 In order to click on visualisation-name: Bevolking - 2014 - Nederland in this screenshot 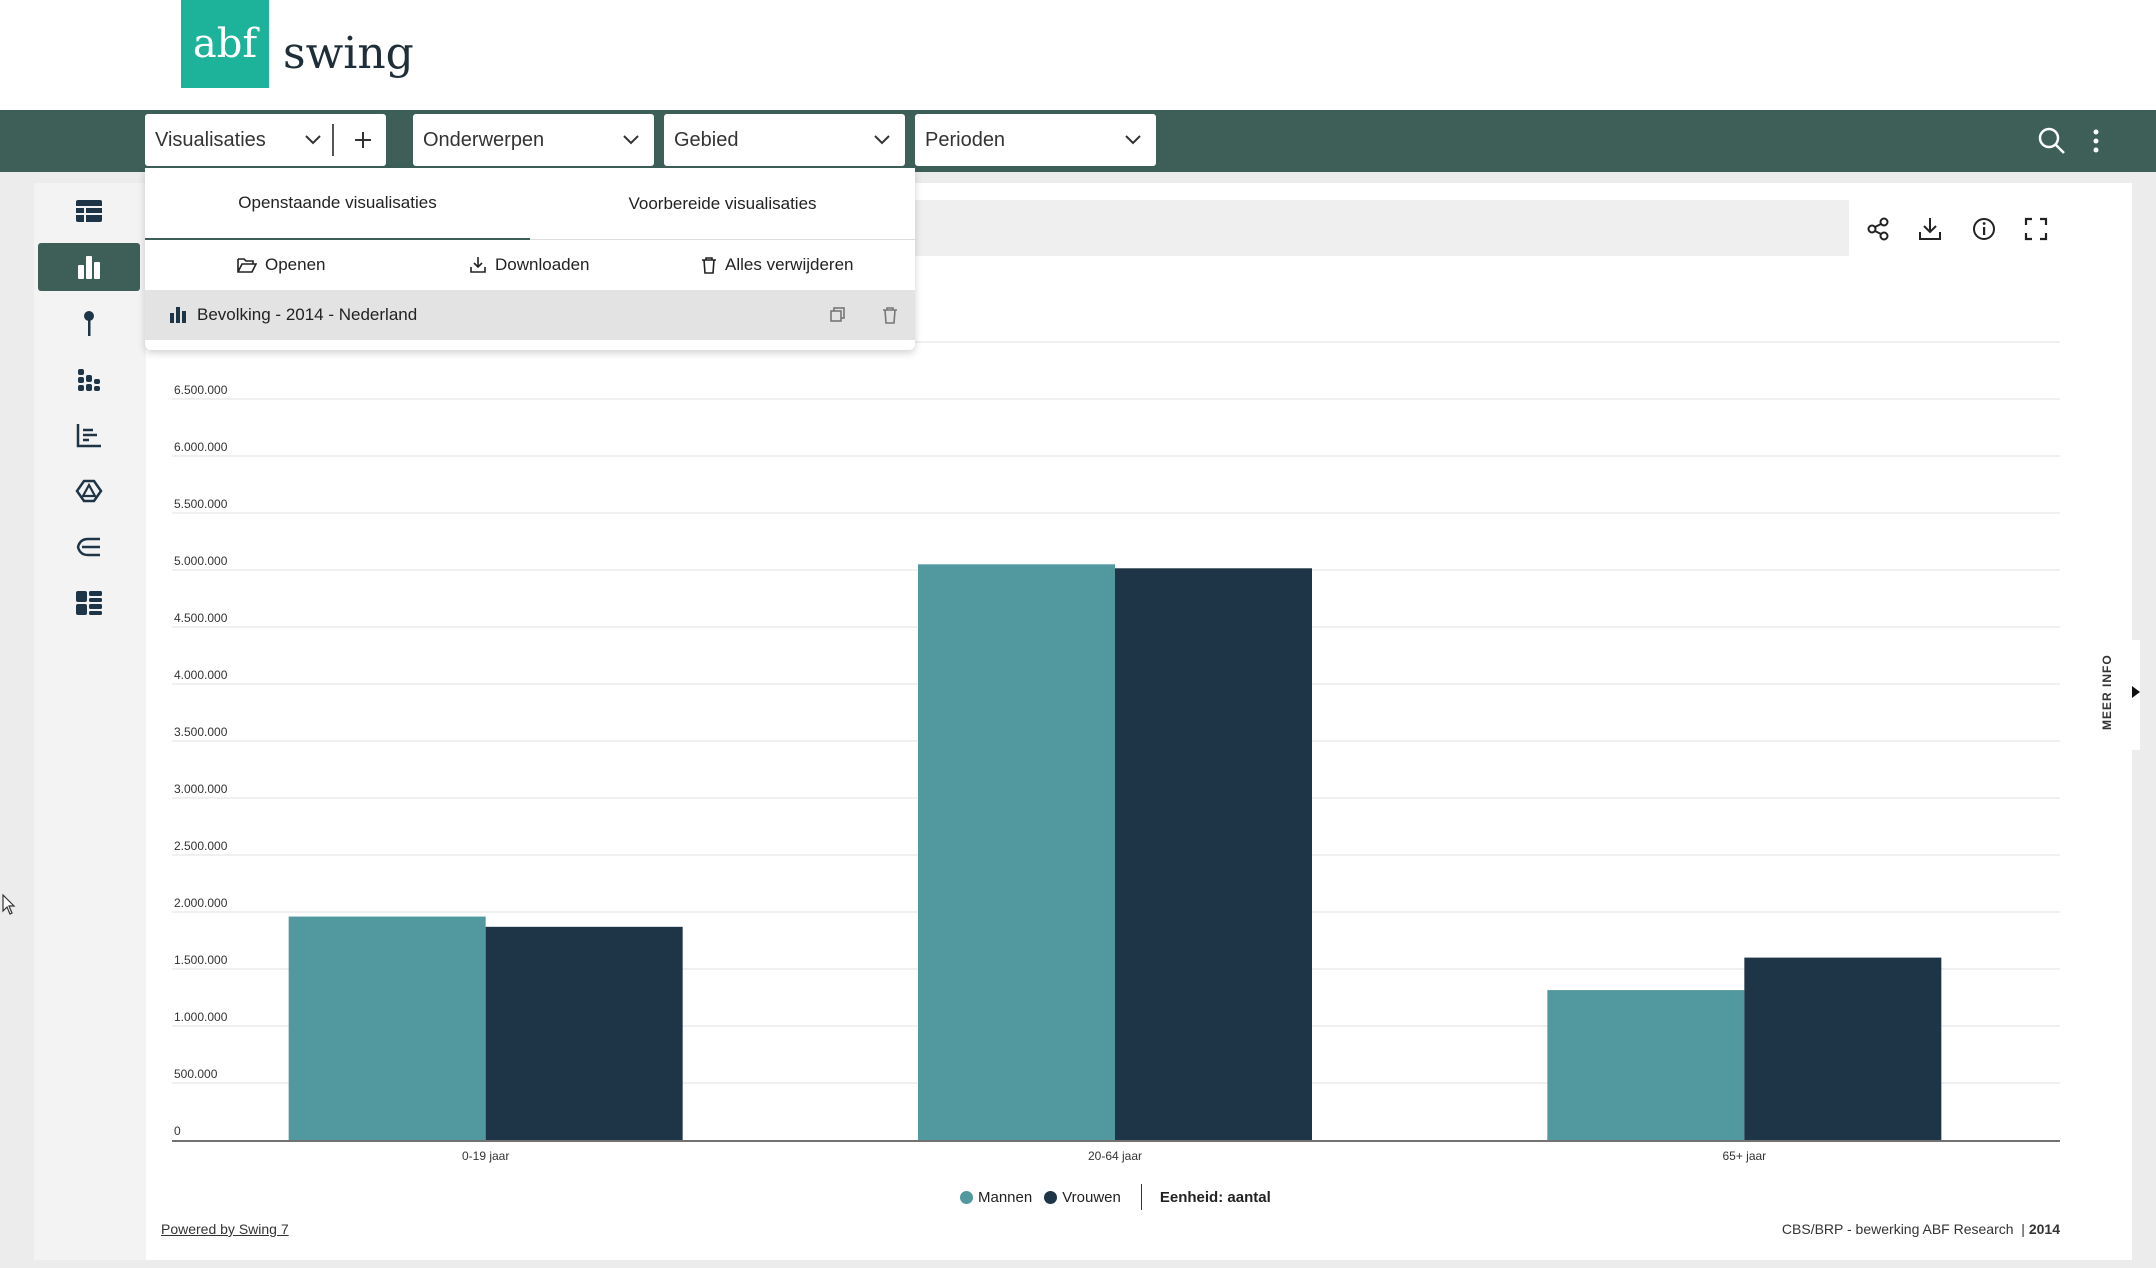, I will do `click(307, 314)`.